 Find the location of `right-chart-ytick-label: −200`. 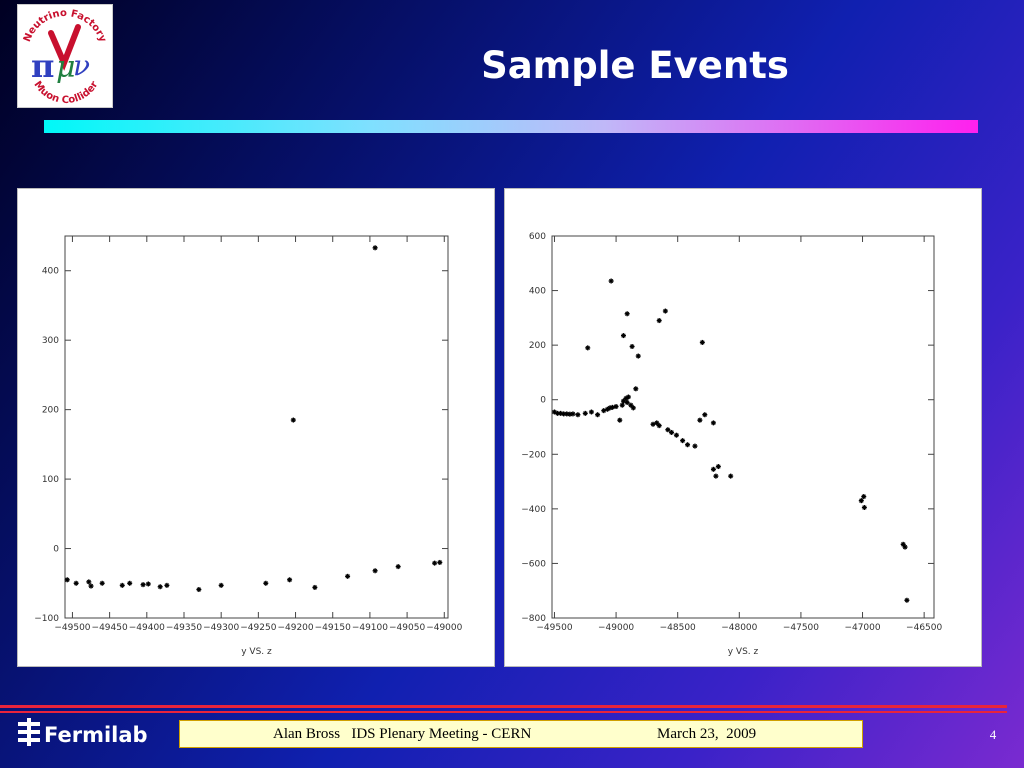

right-chart-ytick-label: −200 is located at coordinates (533, 455).